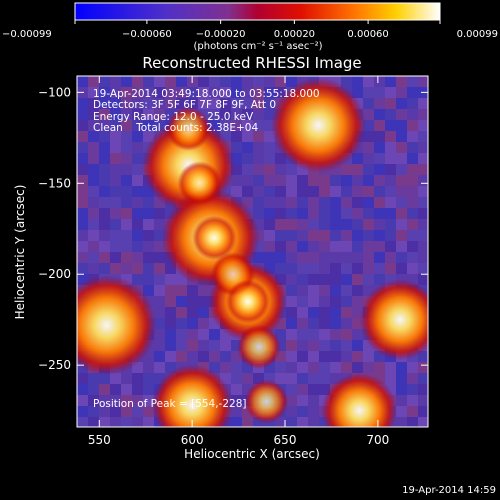 This screenshot has width=500, height=500. I want to click on y-tick-label: −250, so click(54, 365).